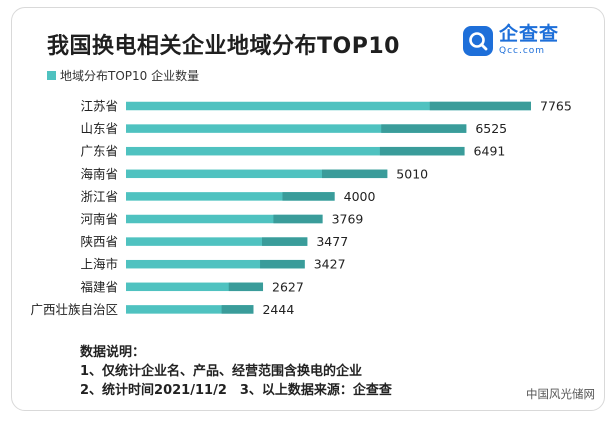 The image size is (616, 426). Describe the element at coordinates (236, 390) in the screenshot. I see `notes-line-2: 2、统计时间2021/11/2 3、以上数据来源：企查查` at that location.